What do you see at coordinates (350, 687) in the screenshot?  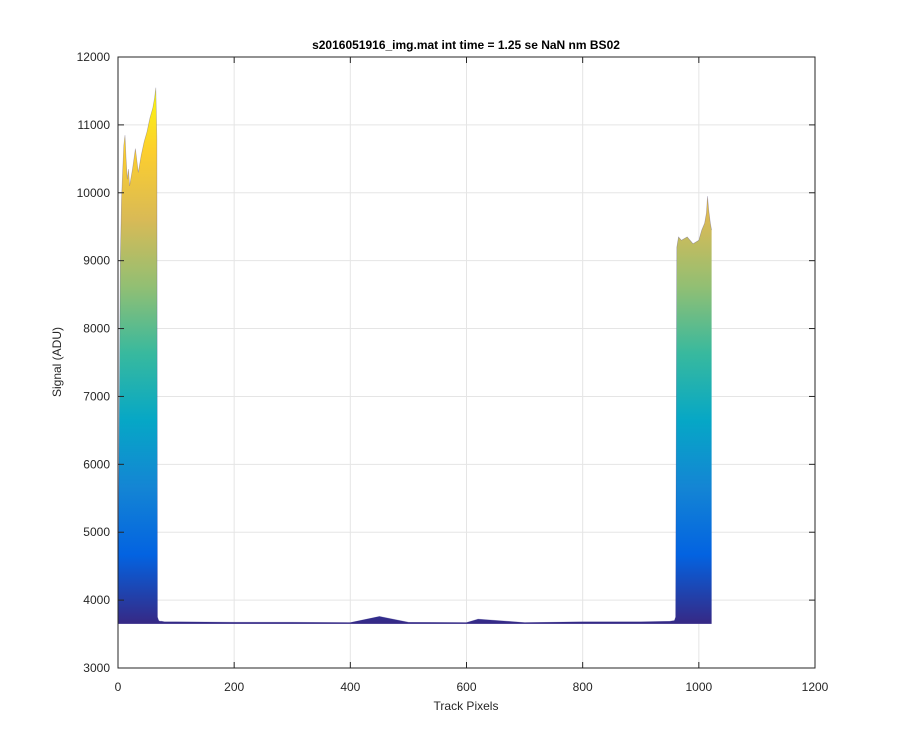 I see `x-tick-label: 400` at bounding box center [350, 687].